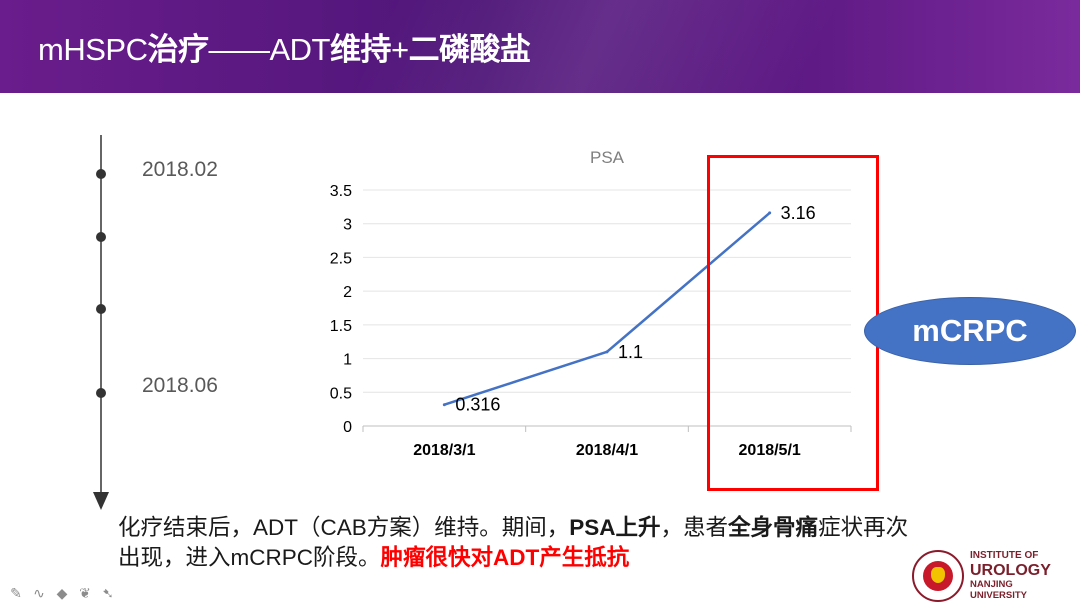  Describe the element at coordinates (108, 593) in the screenshot. I see `laser-icon: ➷` at that location.